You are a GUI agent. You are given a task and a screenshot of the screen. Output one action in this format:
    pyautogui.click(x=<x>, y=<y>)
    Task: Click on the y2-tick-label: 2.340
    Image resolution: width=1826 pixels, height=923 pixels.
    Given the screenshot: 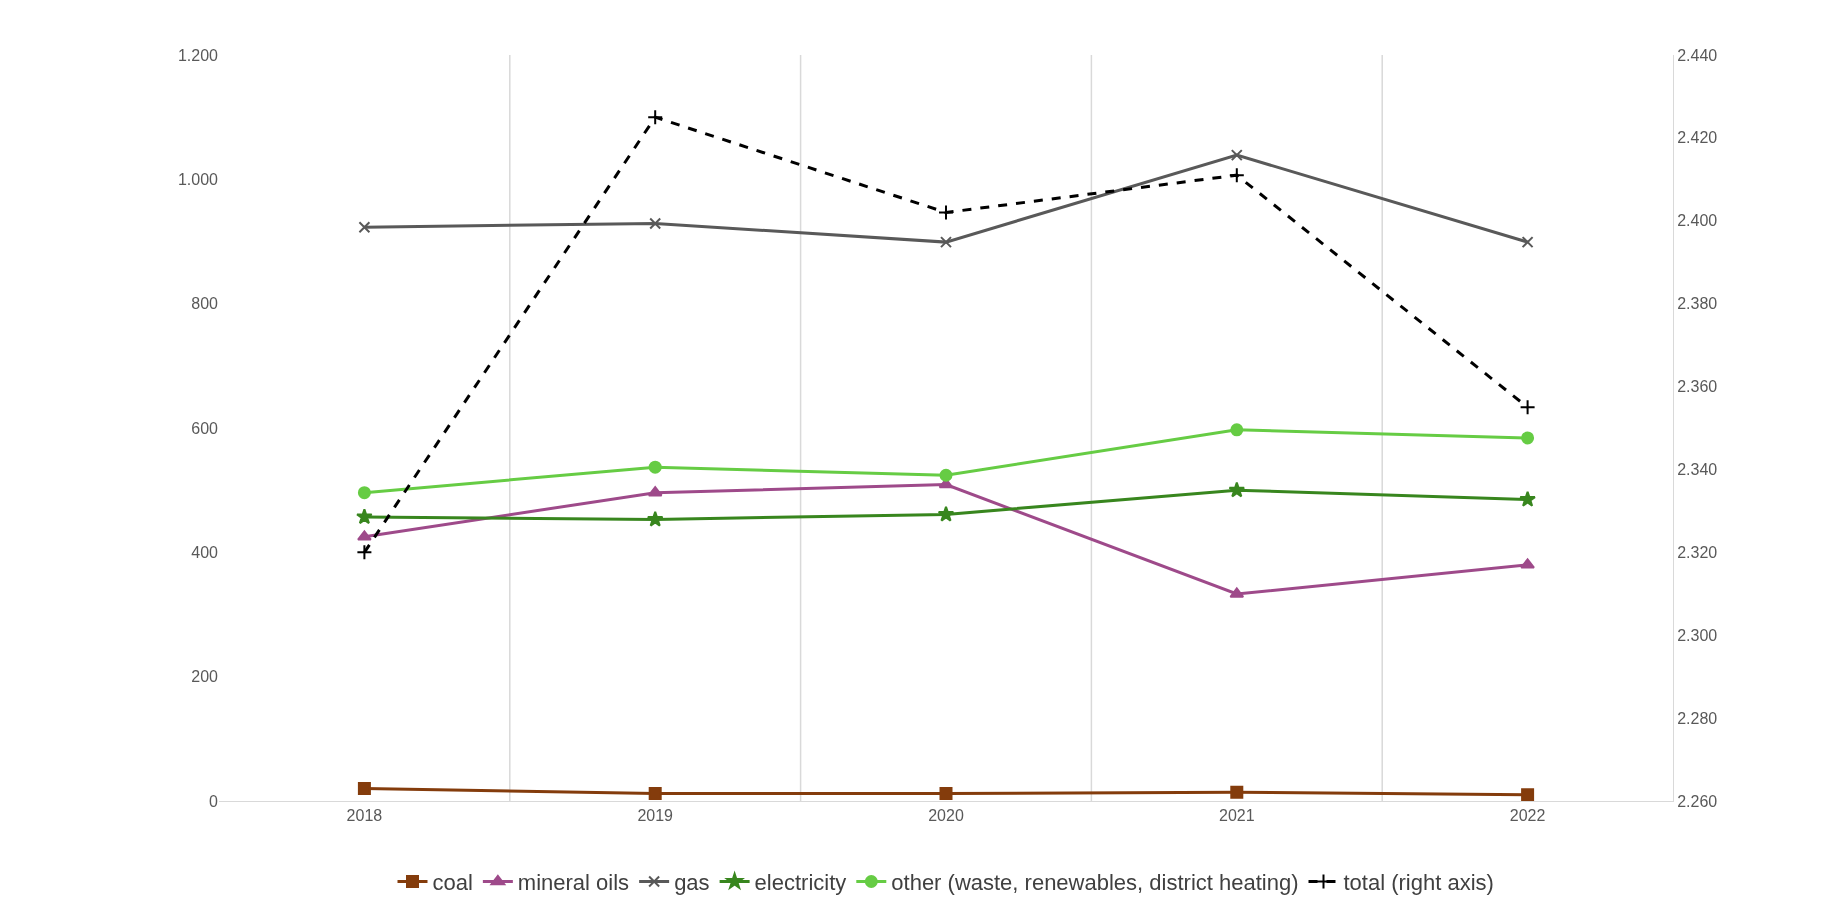 What is the action you would take?
    pyautogui.click(x=1697, y=470)
    